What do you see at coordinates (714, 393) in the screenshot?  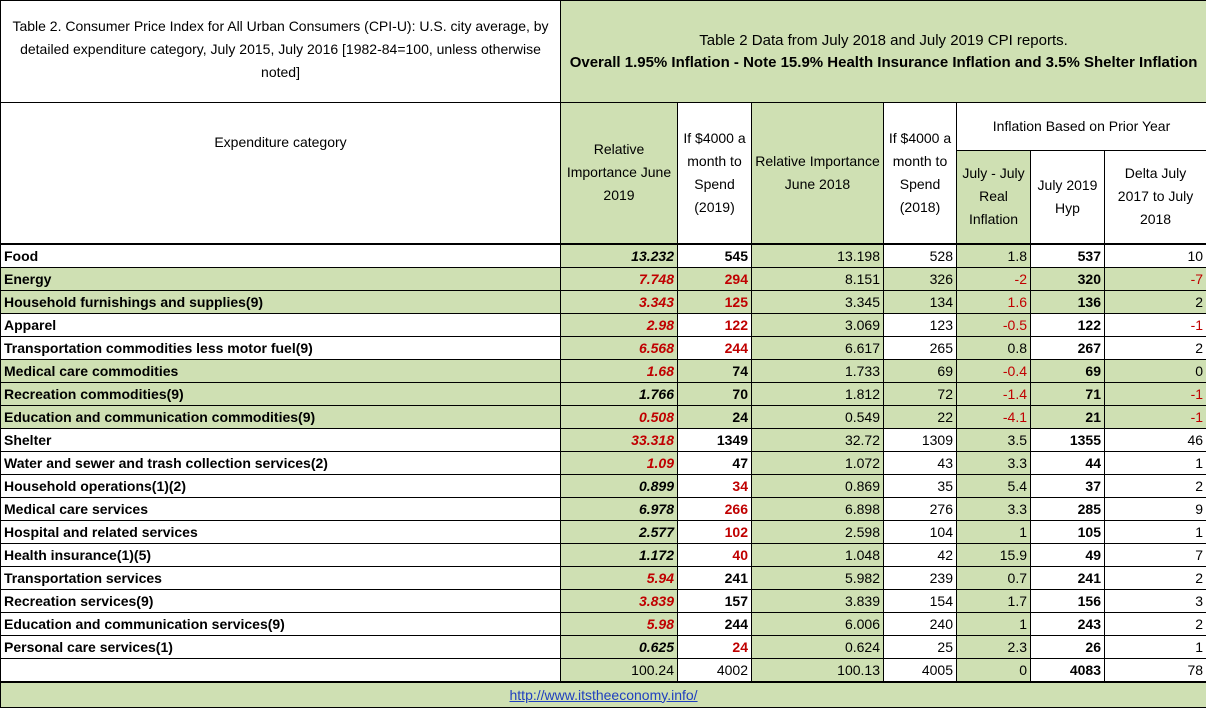 I see `spend-2019-cell: 70` at bounding box center [714, 393].